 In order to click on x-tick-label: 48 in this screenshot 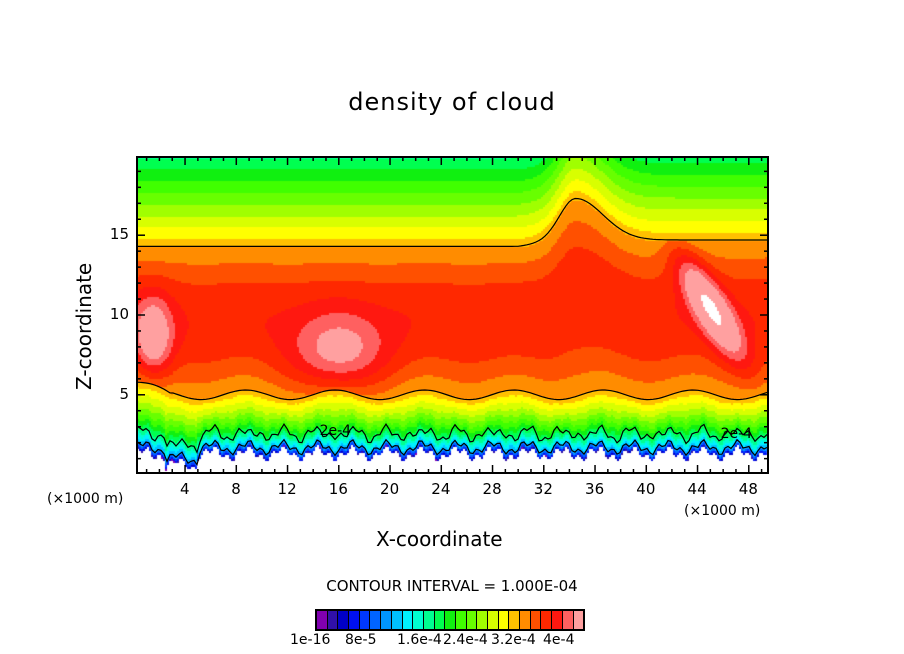, I will do `click(748, 489)`.